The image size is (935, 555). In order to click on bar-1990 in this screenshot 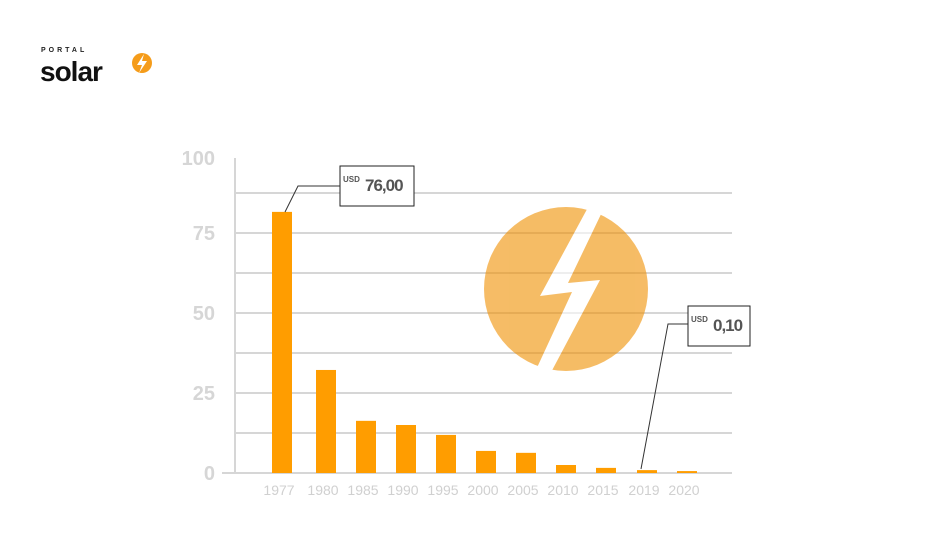, I will do `click(406, 449)`.